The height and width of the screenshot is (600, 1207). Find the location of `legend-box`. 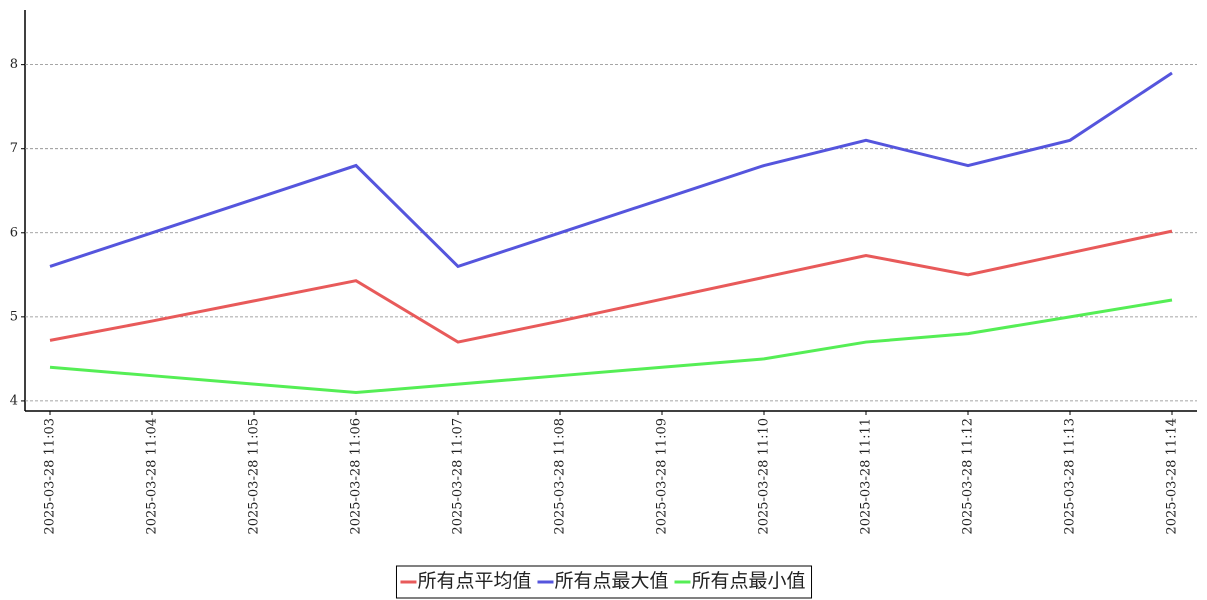

legend-box is located at coordinates (604, 582).